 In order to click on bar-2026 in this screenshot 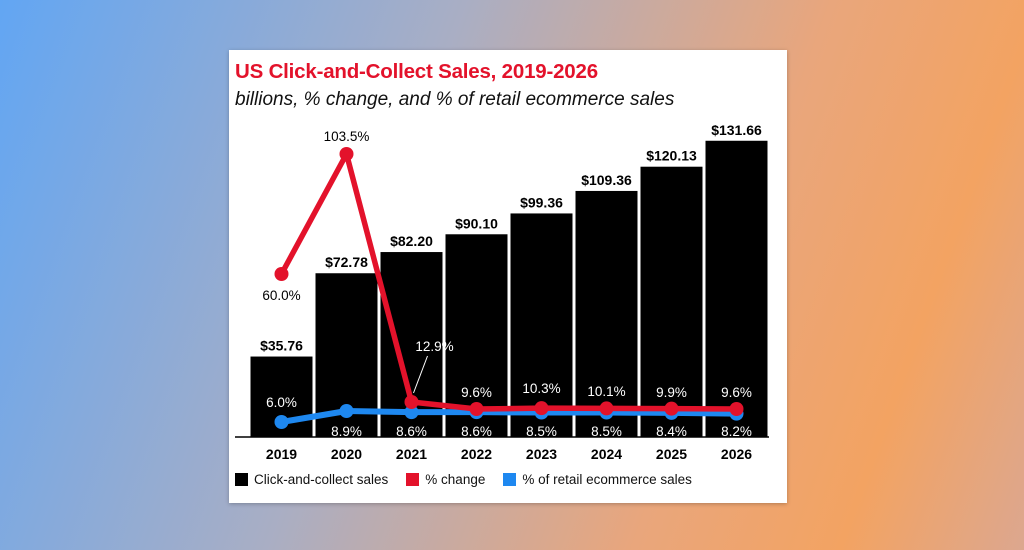, I will do `click(736, 288)`.